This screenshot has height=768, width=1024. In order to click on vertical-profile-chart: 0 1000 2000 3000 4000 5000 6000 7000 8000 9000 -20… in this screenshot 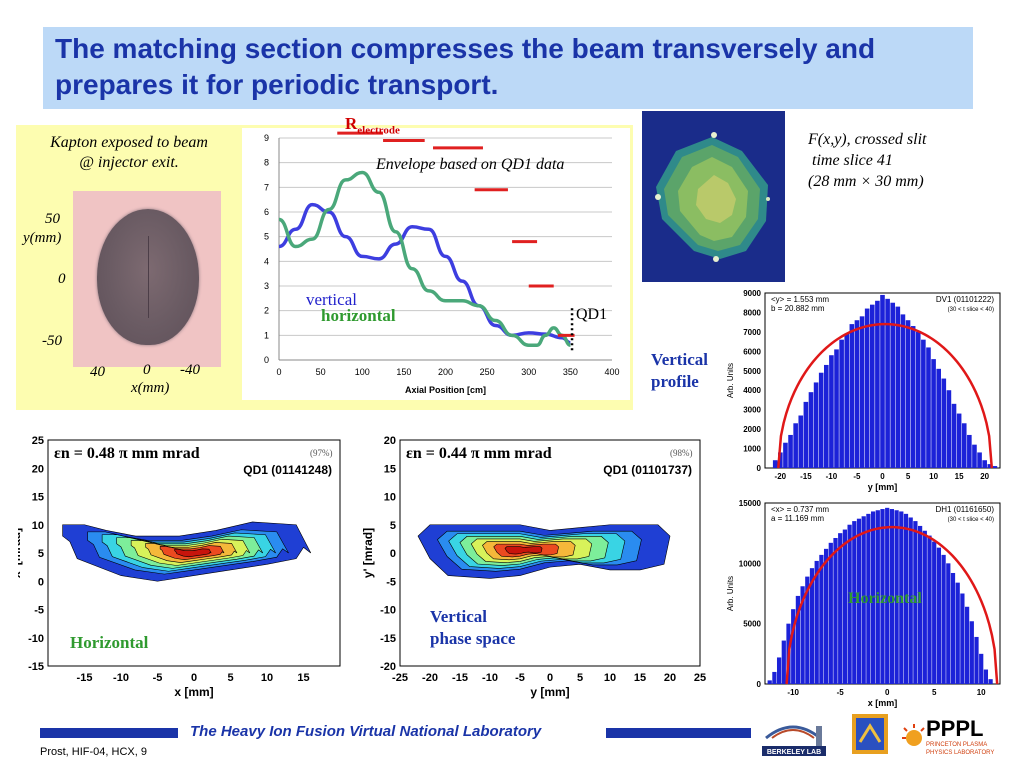, I will do `click(860, 390)`.